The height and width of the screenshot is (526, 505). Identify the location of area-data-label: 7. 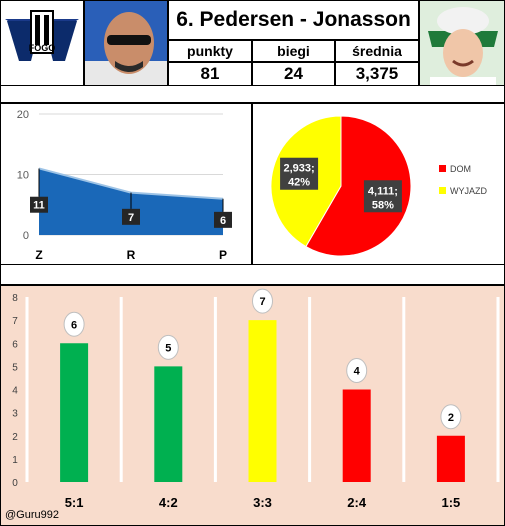
(131, 218).